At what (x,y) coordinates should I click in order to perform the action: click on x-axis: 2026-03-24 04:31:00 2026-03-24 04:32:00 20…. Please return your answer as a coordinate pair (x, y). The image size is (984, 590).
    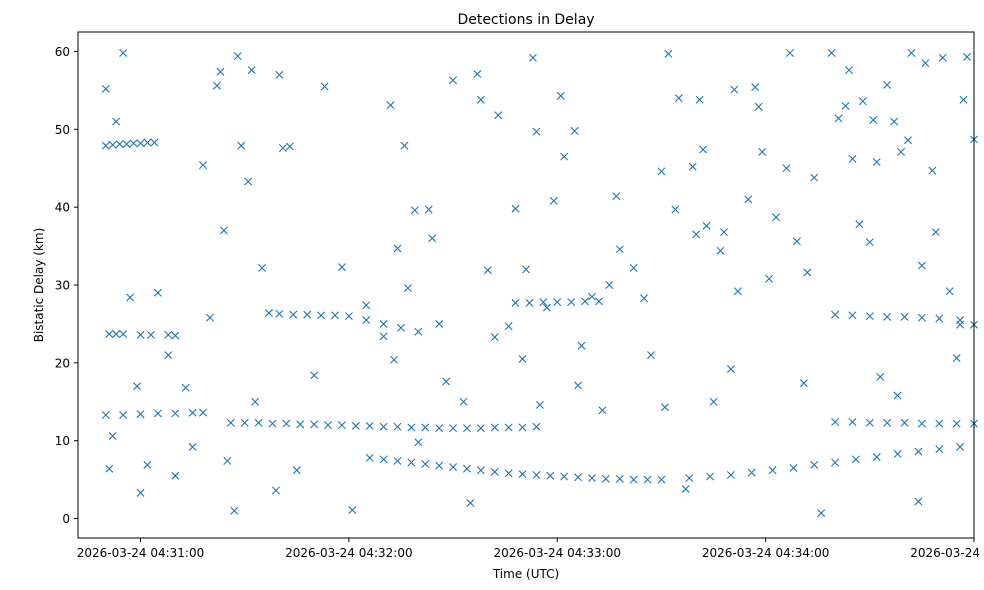
    Looking at the image, I should click on (530, 549).